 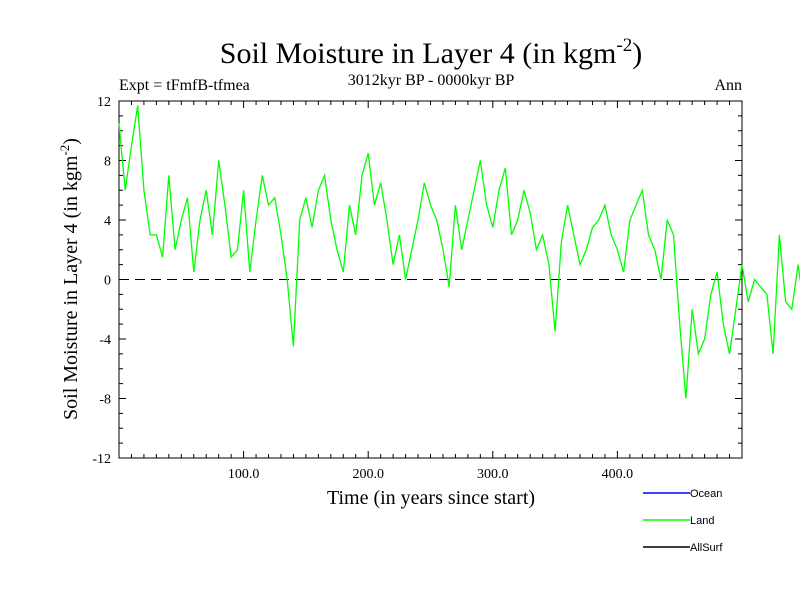 What do you see at coordinates (71, 287) in the screenshot?
I see `y-axis-label-main: Soil Moisture in Layer 4 (in kgm` at bounding box center [71, 287].